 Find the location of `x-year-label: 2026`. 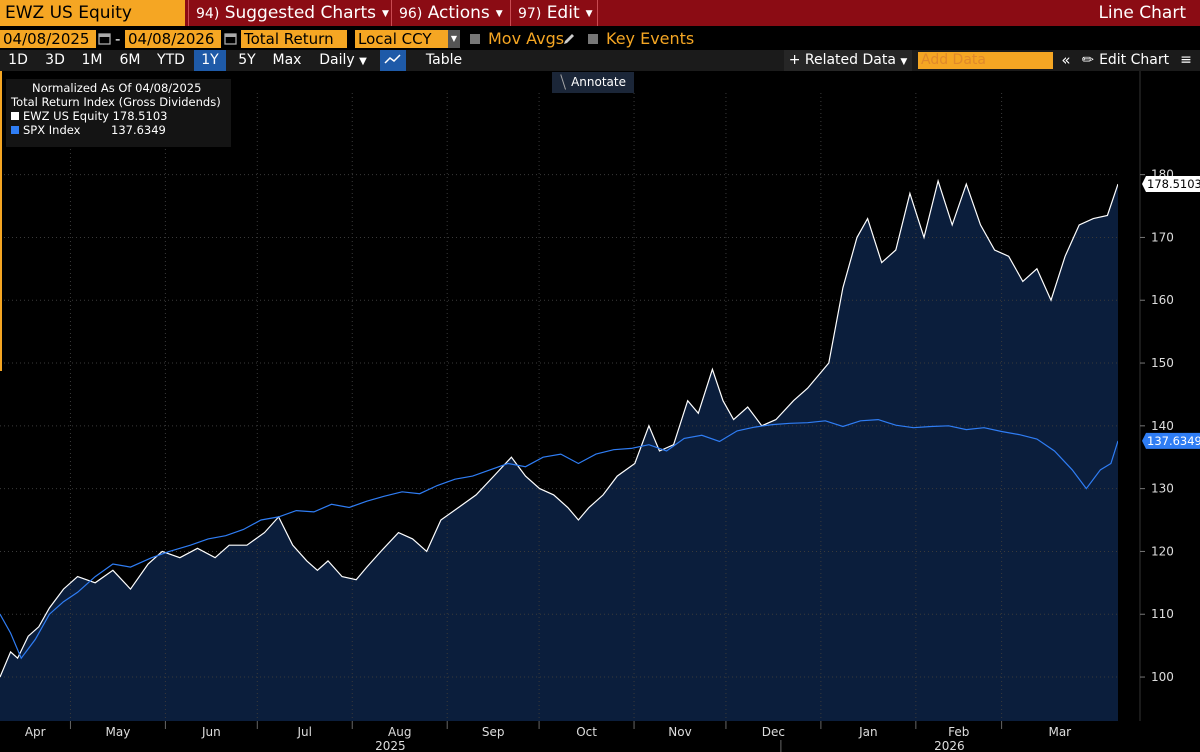

x-year-label: 2026 is located at coordinates (949, 745).